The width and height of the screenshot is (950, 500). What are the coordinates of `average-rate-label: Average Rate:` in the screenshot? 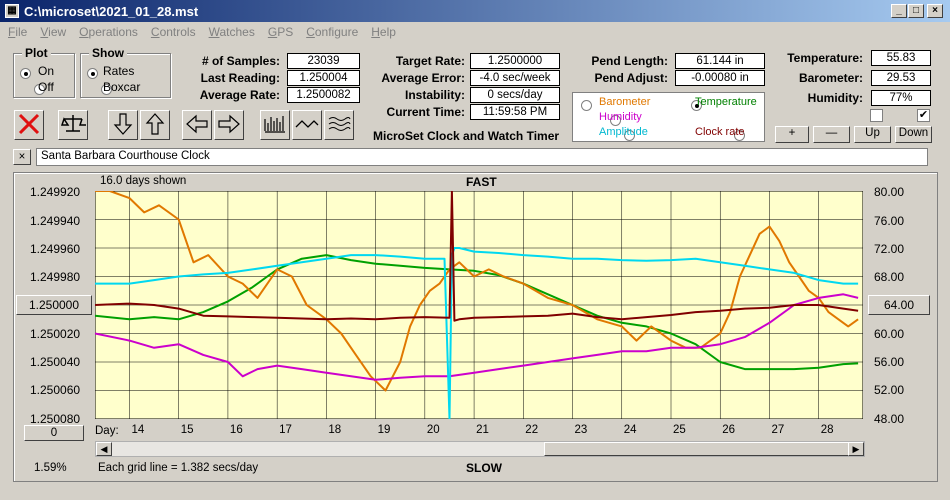 It's located at (239, 95).